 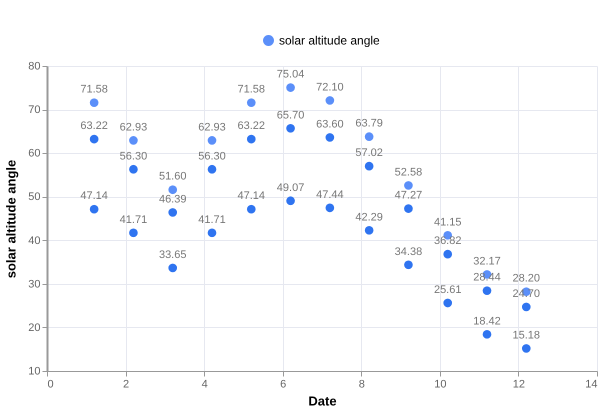 I want to click on legend-label: solar altitude angle, so click(x=329, y=41).